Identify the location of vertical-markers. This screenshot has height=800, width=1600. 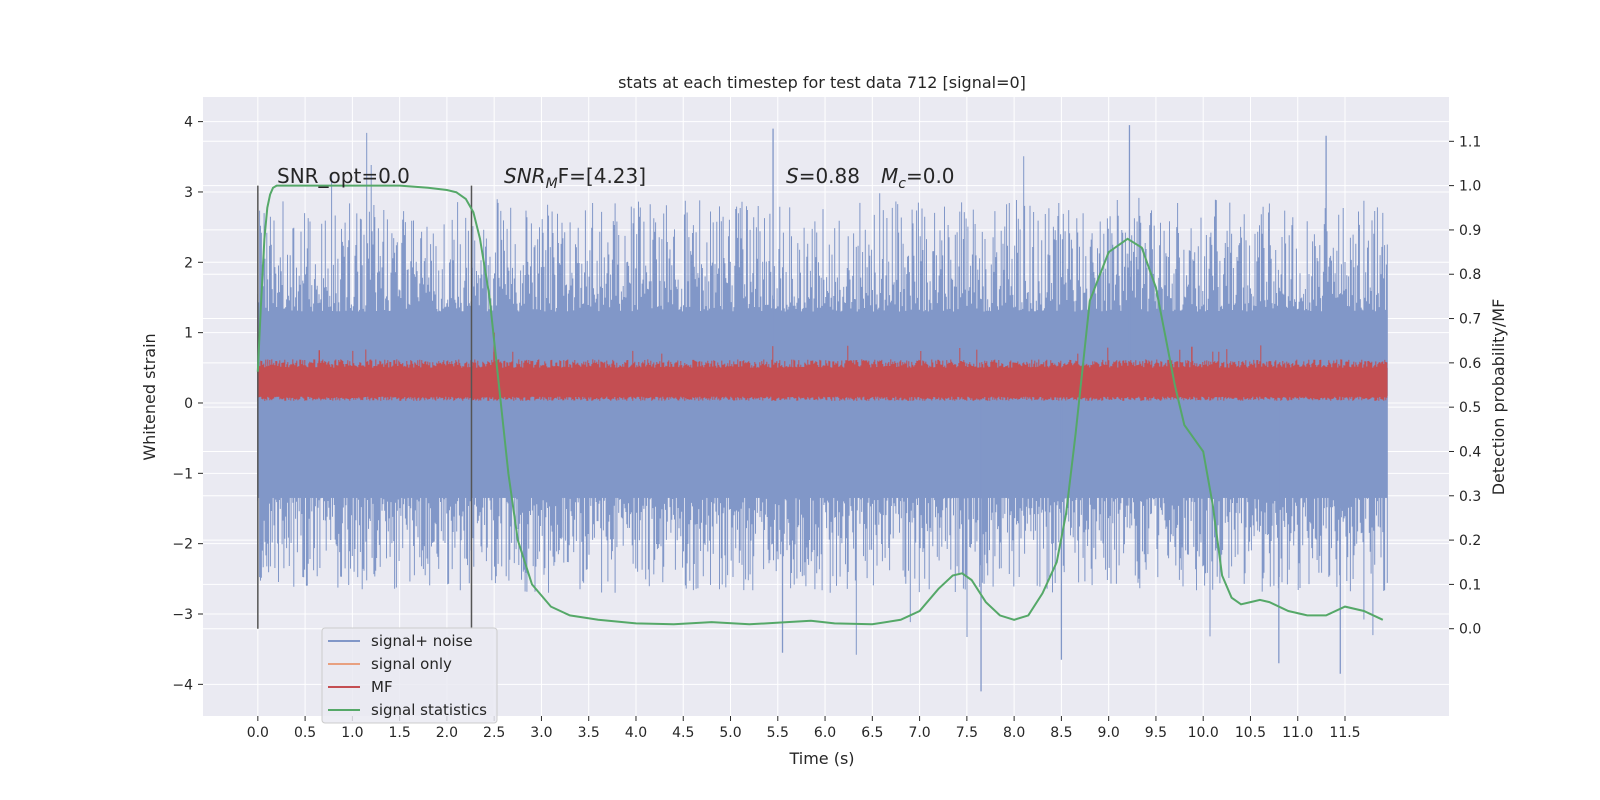
(365, 407).